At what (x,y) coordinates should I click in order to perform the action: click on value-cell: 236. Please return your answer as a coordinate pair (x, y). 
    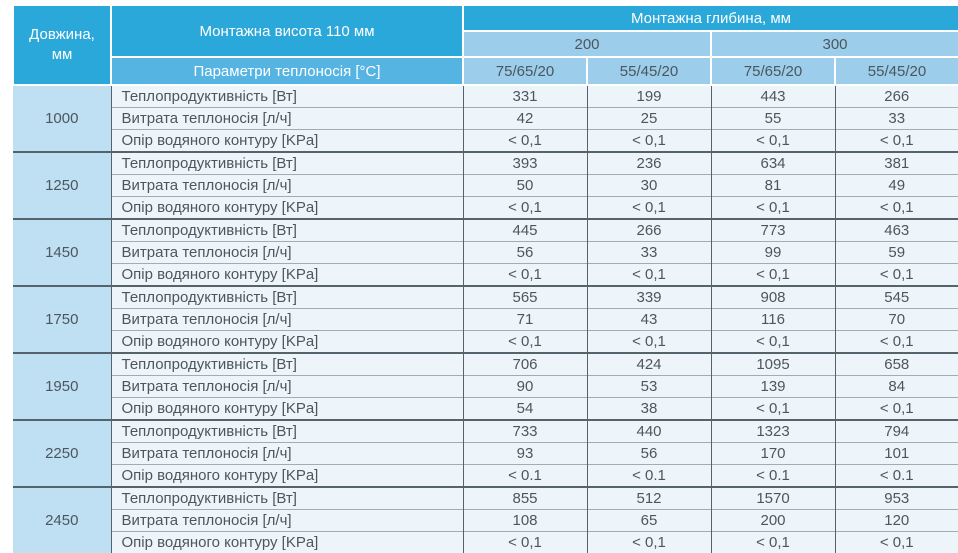
    Looking at the image, I should click on (649, 163).